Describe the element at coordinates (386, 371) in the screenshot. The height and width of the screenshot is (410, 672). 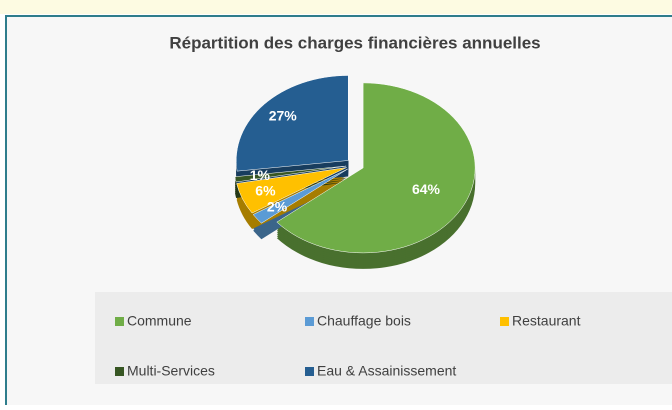
I see `legend-label: Eau & Assainissement` at that location.